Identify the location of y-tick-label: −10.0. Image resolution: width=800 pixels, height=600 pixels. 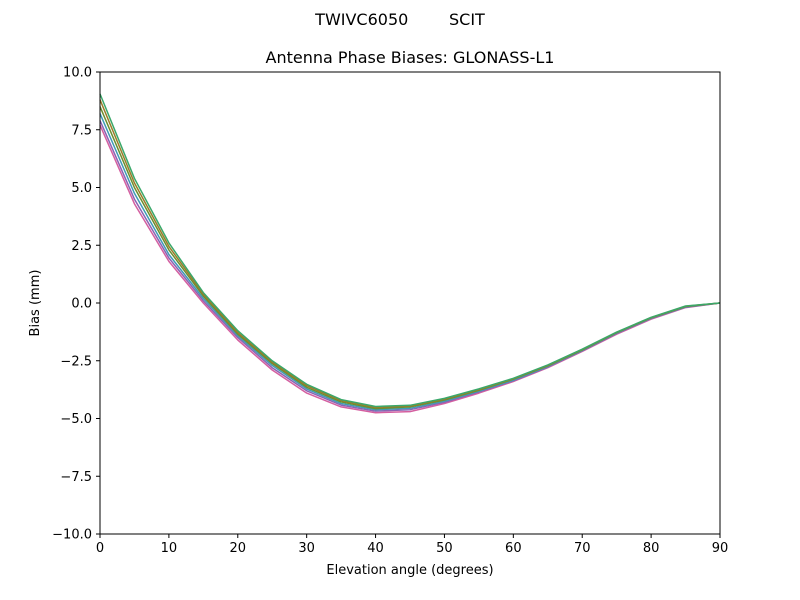
(72, 535).